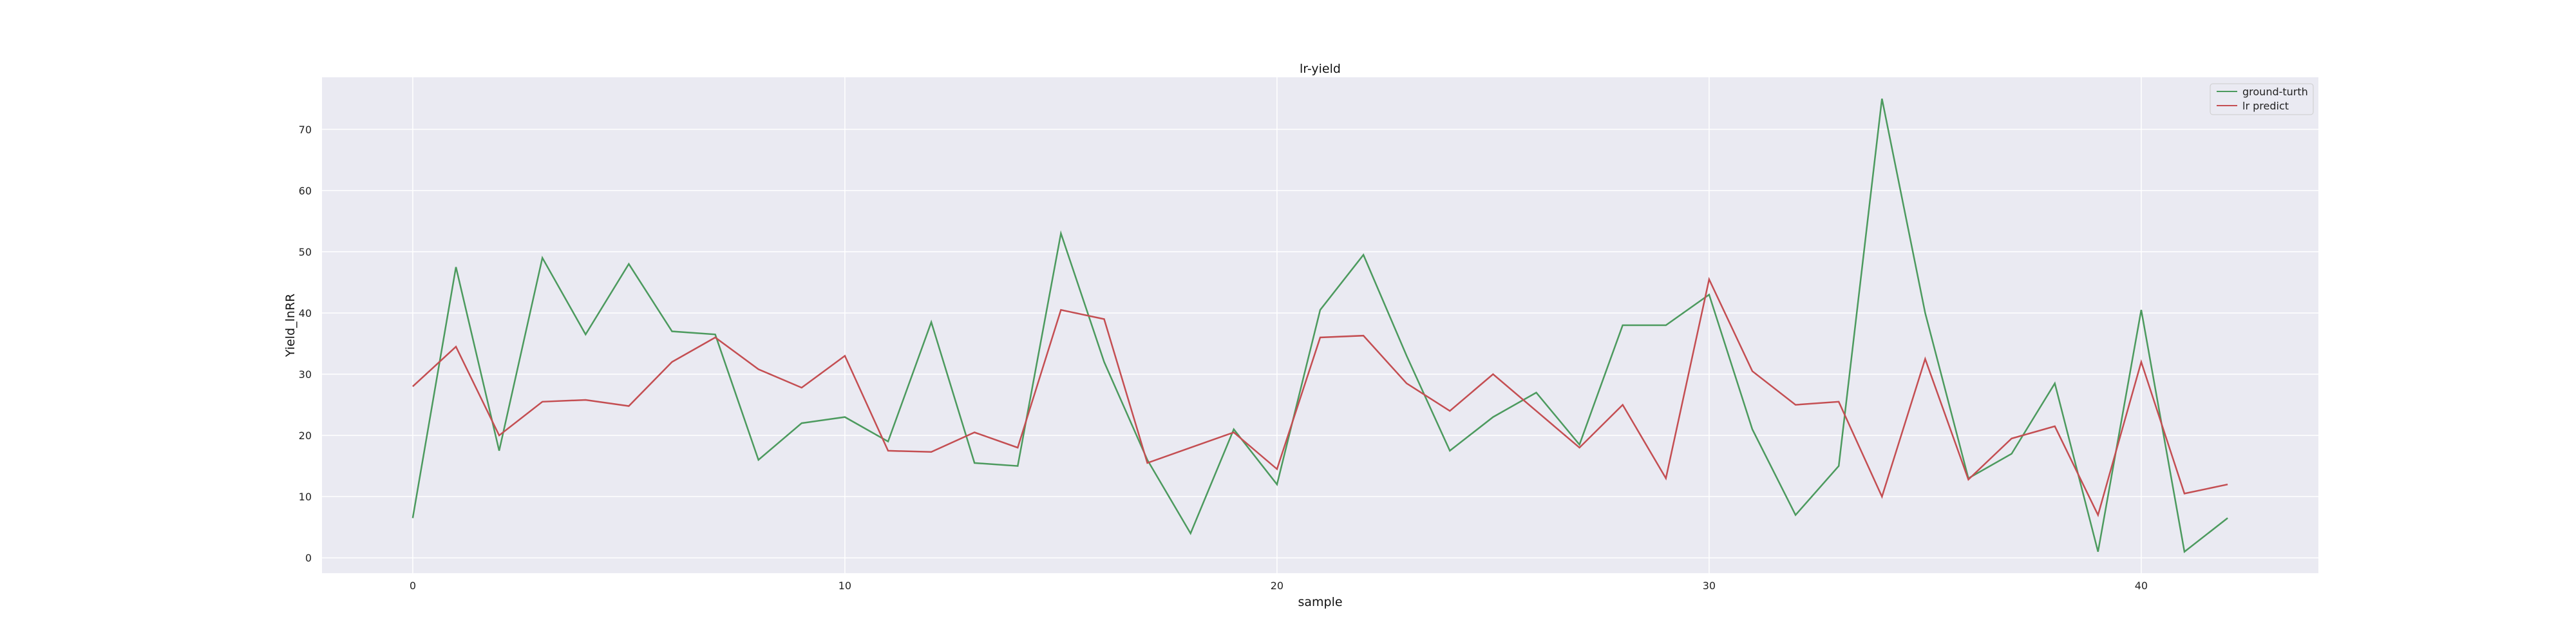  I want to click on legend-label-lr-predict: lr predict, so click(2265, 106).